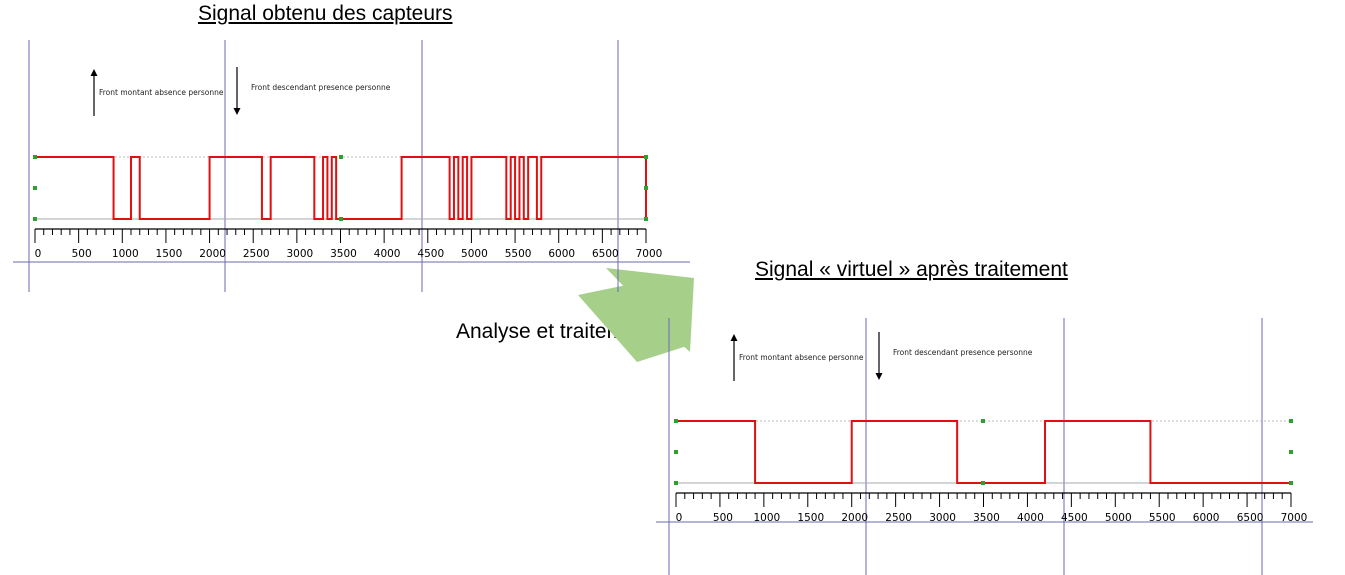 The width and height of the screenshot is (1345, 575). What do you see at coordinates (555, 331) in the screenshot?
I see `process-label: Analyse et traitement` at bounding box center [555, 331].